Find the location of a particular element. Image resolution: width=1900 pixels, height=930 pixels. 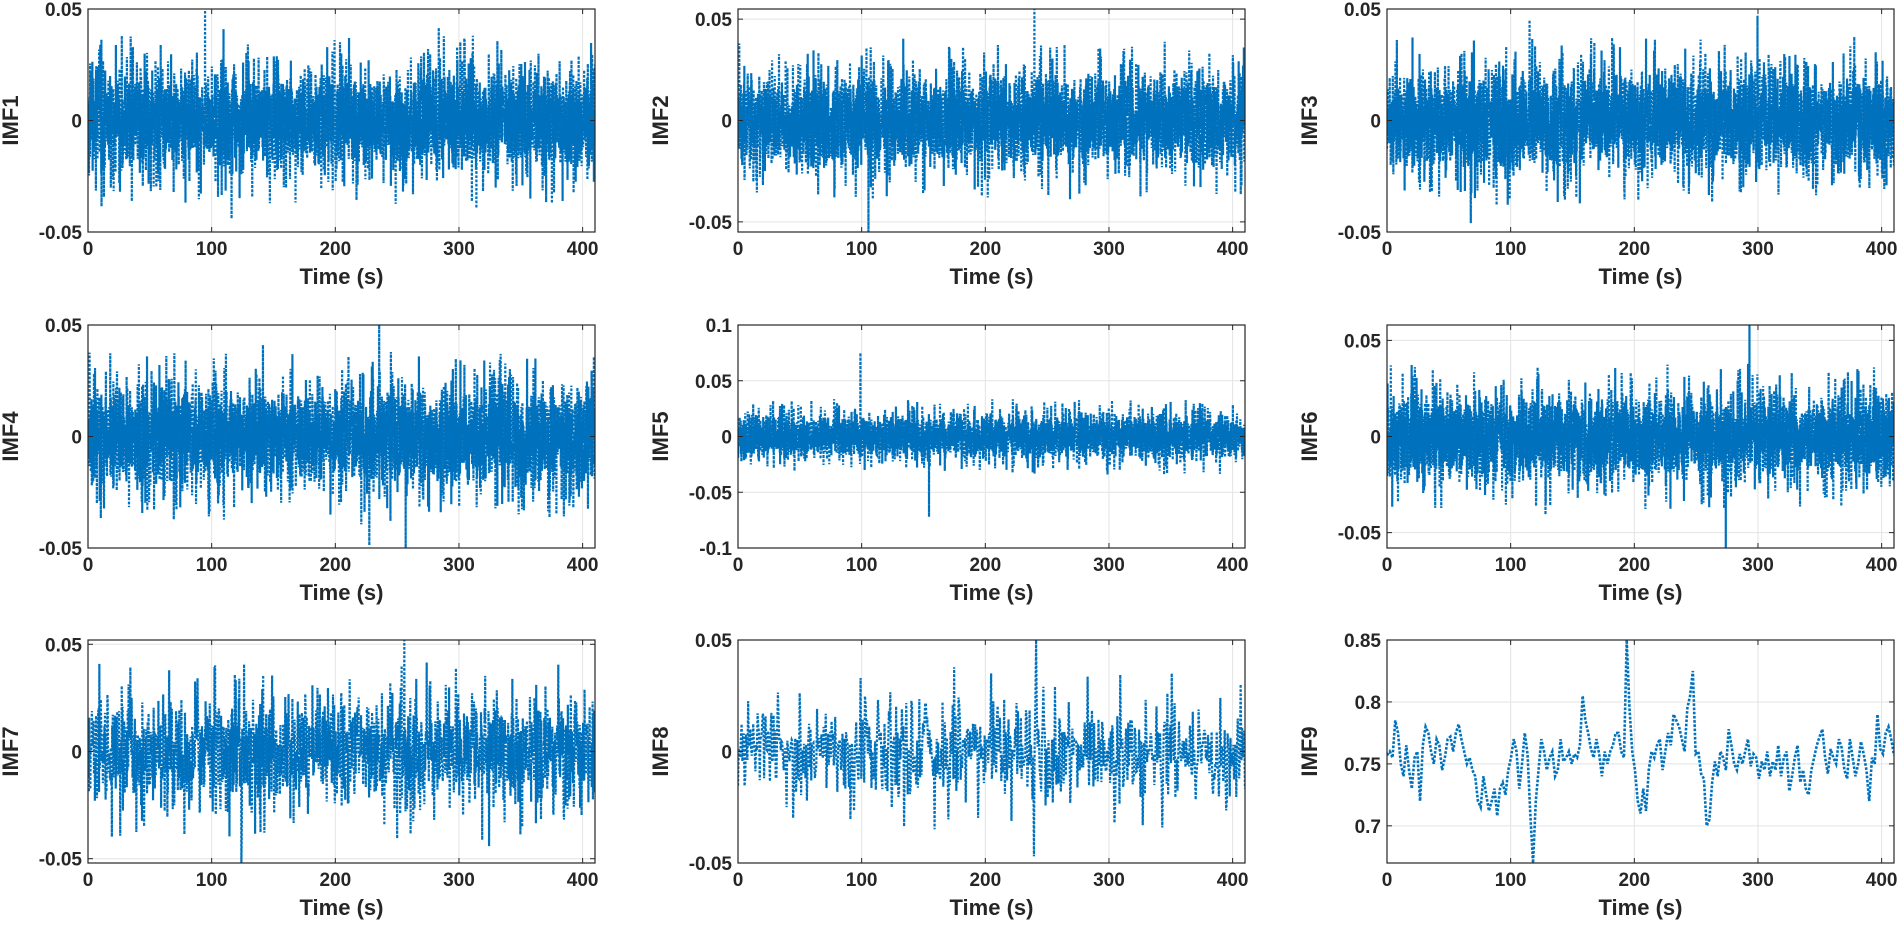

series-line-imf8 is located at coordinates (991, 748).